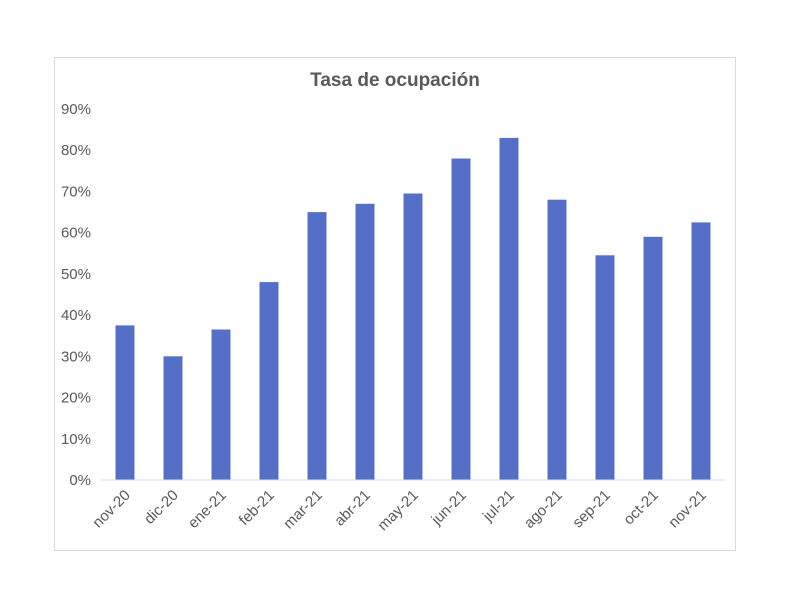  Describe the element at coordinates (687, 509) in the screenshot. I see `x-tick-label: nov-21` at that location.